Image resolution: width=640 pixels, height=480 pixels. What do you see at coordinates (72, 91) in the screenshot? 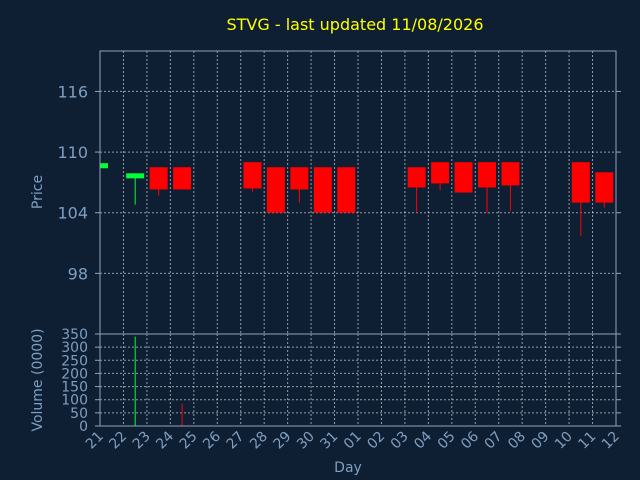
I see `price-tick-label: 116` at bounding box center [72, 91].